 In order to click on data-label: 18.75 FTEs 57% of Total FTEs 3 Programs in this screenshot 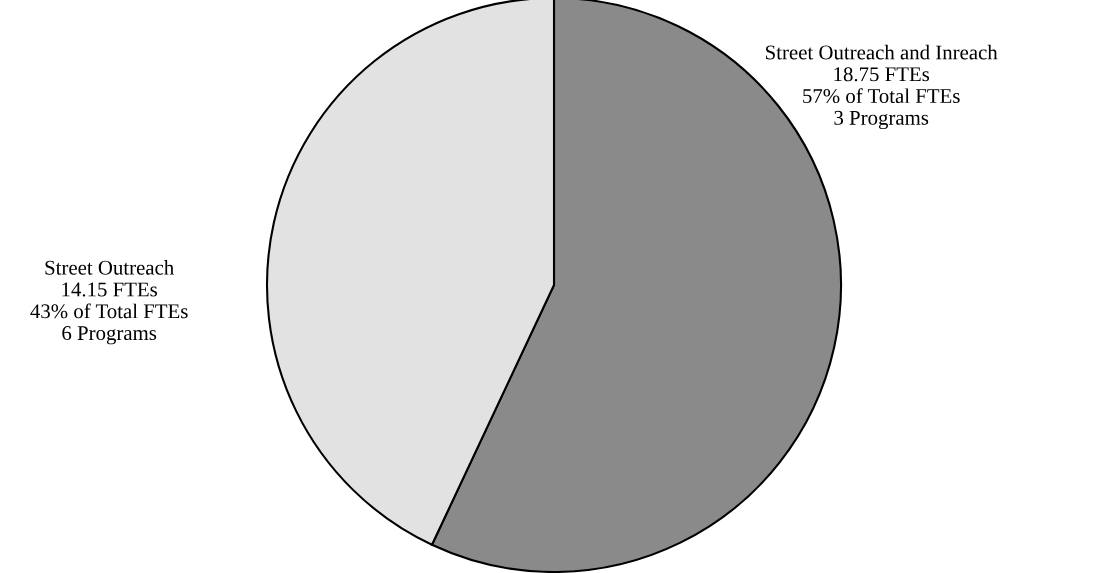, I will do `click(881, 98)`.